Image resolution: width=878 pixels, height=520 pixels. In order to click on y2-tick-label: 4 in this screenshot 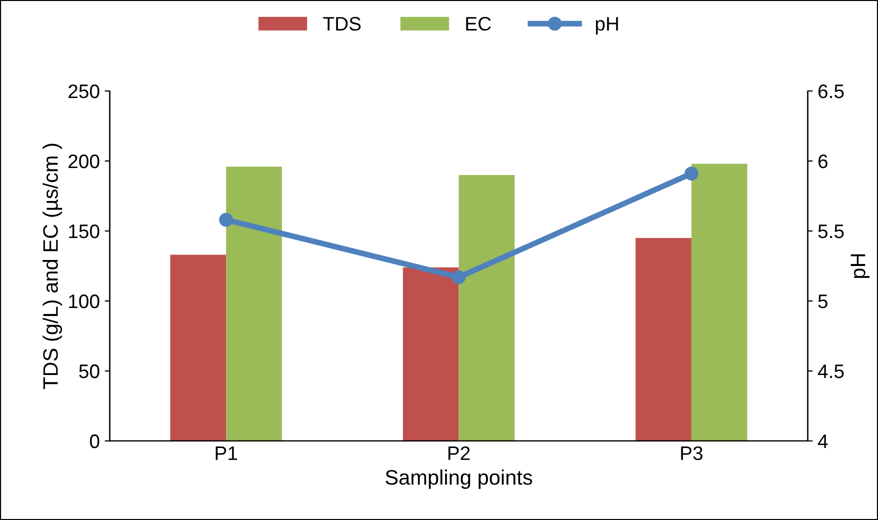, I will do `click(823, 441)`.